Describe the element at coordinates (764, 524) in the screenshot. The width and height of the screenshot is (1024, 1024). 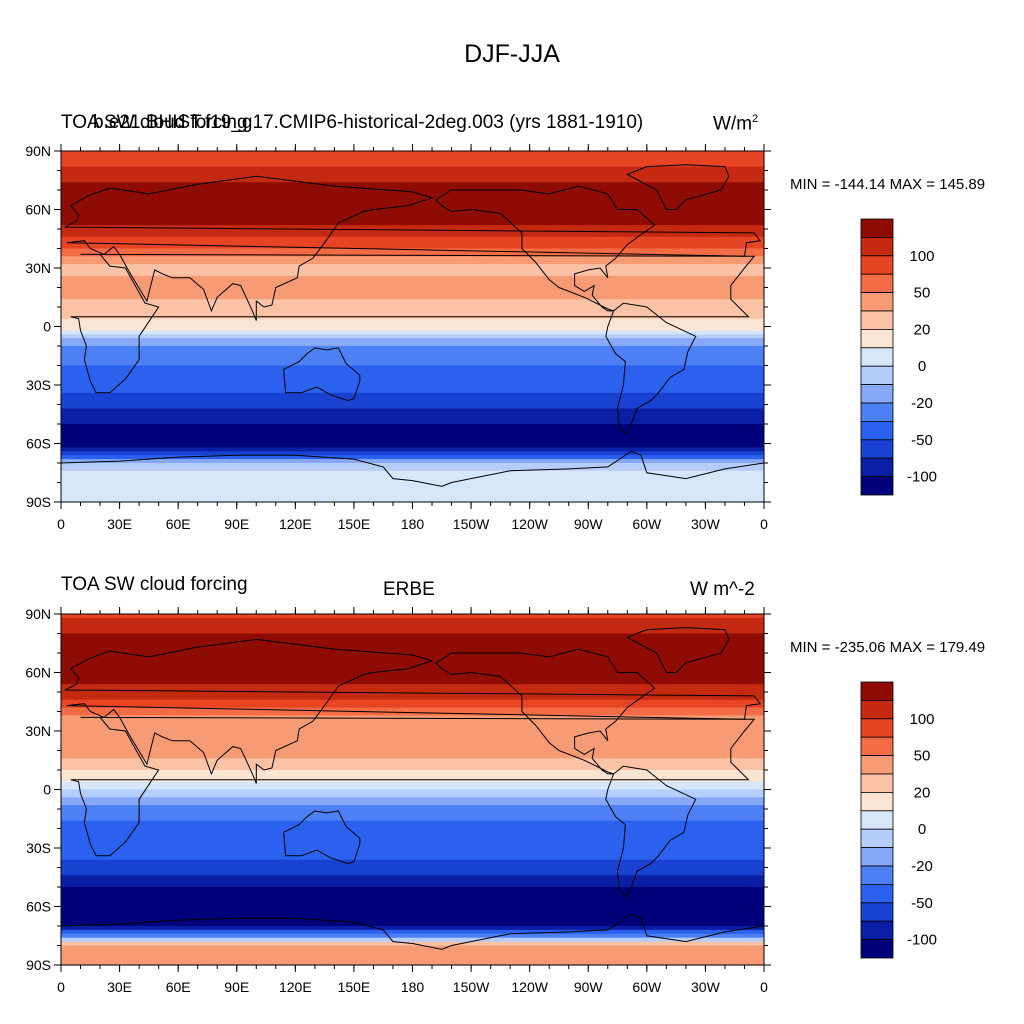
I see `panel1-x-tick-label: 0` at that location.